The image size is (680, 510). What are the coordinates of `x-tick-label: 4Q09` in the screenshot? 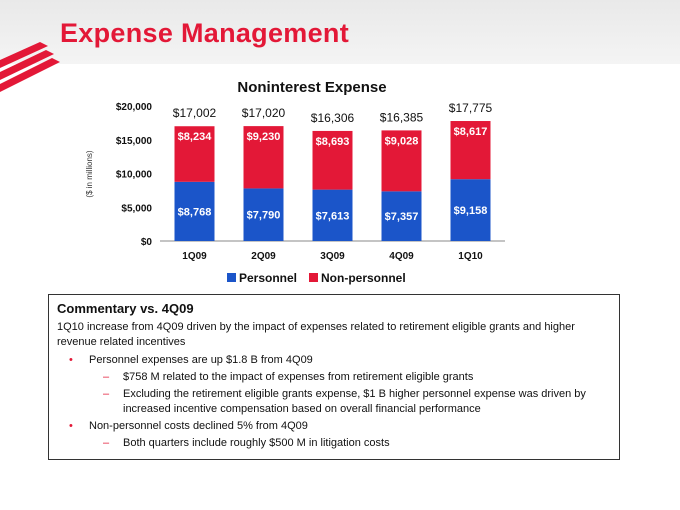 It's located at (401, 256).